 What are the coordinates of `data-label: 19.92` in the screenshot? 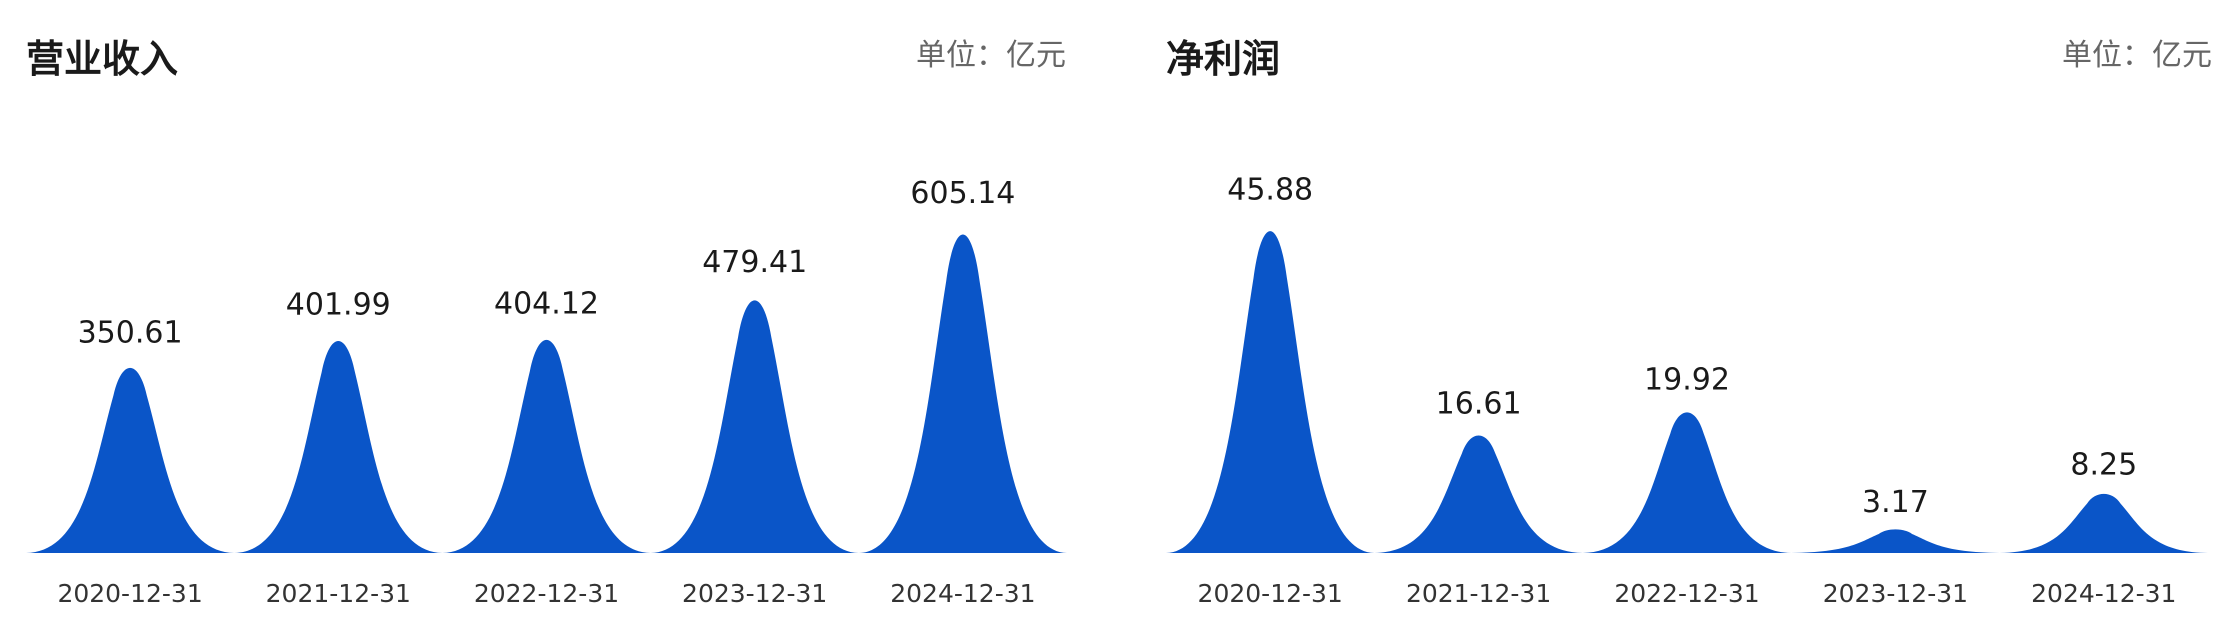 It's located at (1687, 379).